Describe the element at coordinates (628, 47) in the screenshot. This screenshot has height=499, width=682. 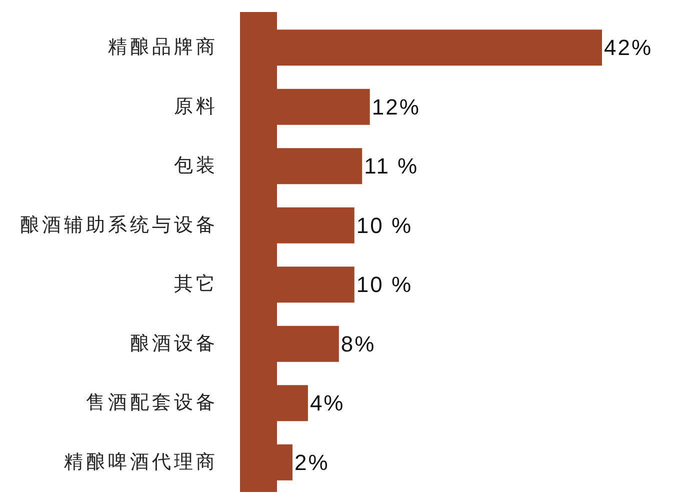
I see `data-label: 42%` at that location.